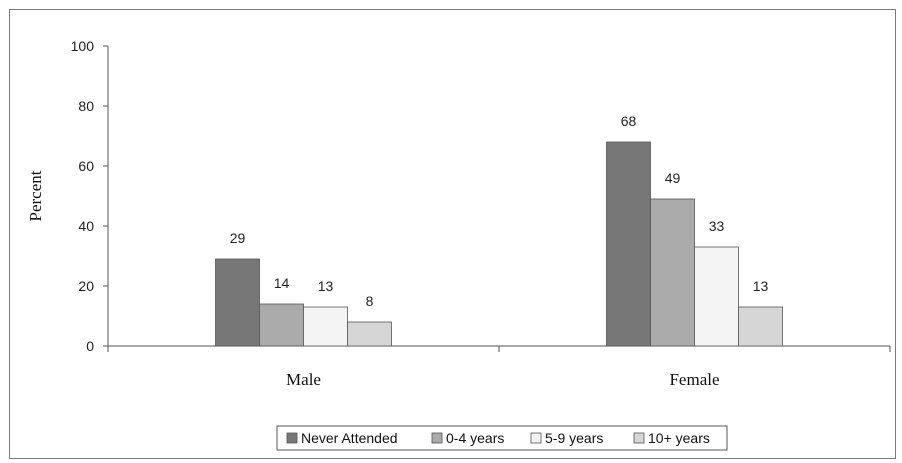  I want to click on y-tick-label: 20, so click(86, 286).